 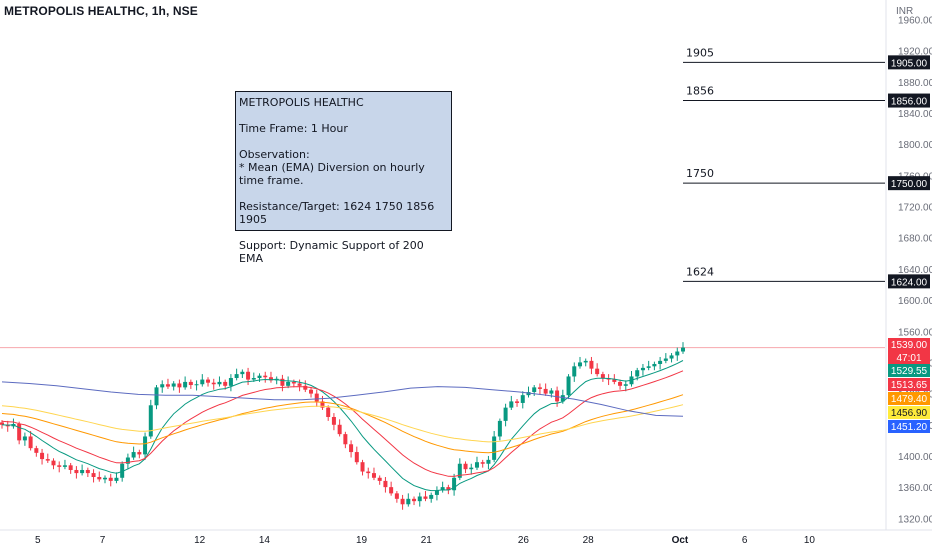 I want to click on ema-long-line, so click(x=342, y=399).